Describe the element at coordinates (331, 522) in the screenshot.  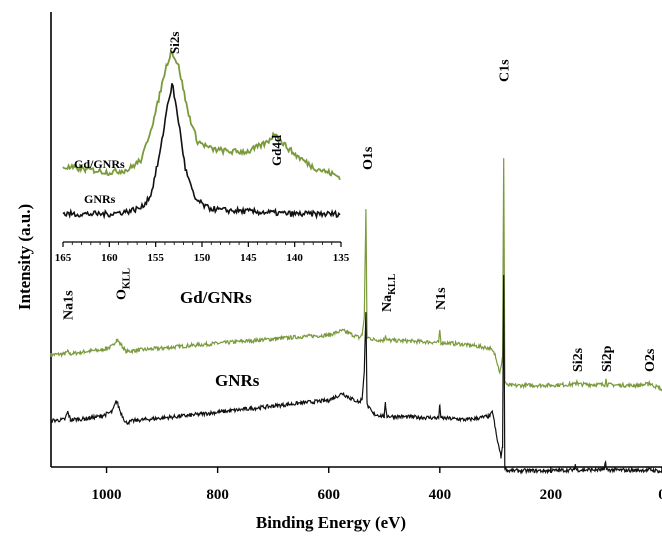
I see `x-axis-title: Binding Energy (eV)` at that location.